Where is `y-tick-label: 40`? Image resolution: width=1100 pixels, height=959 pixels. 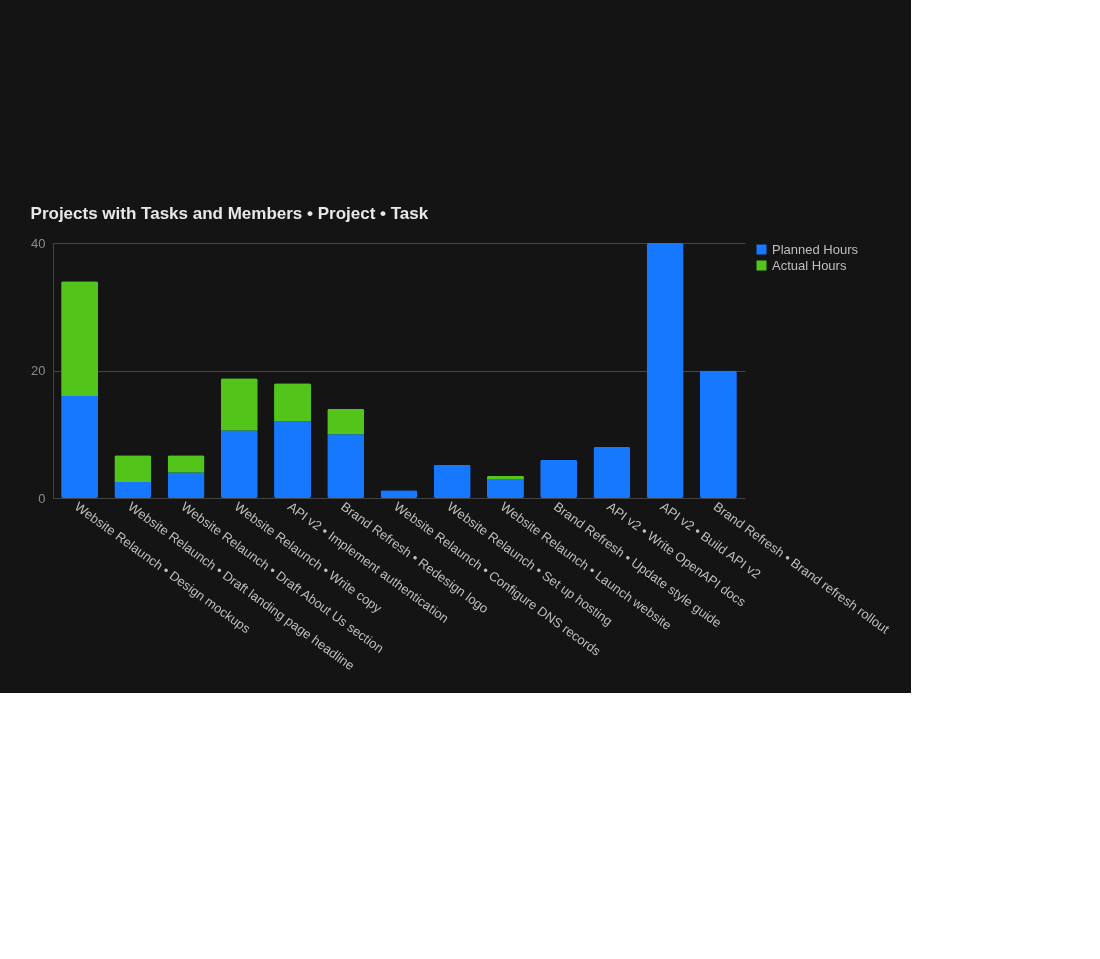 y-tick-label: 40 is located at coordinates (38, 243).